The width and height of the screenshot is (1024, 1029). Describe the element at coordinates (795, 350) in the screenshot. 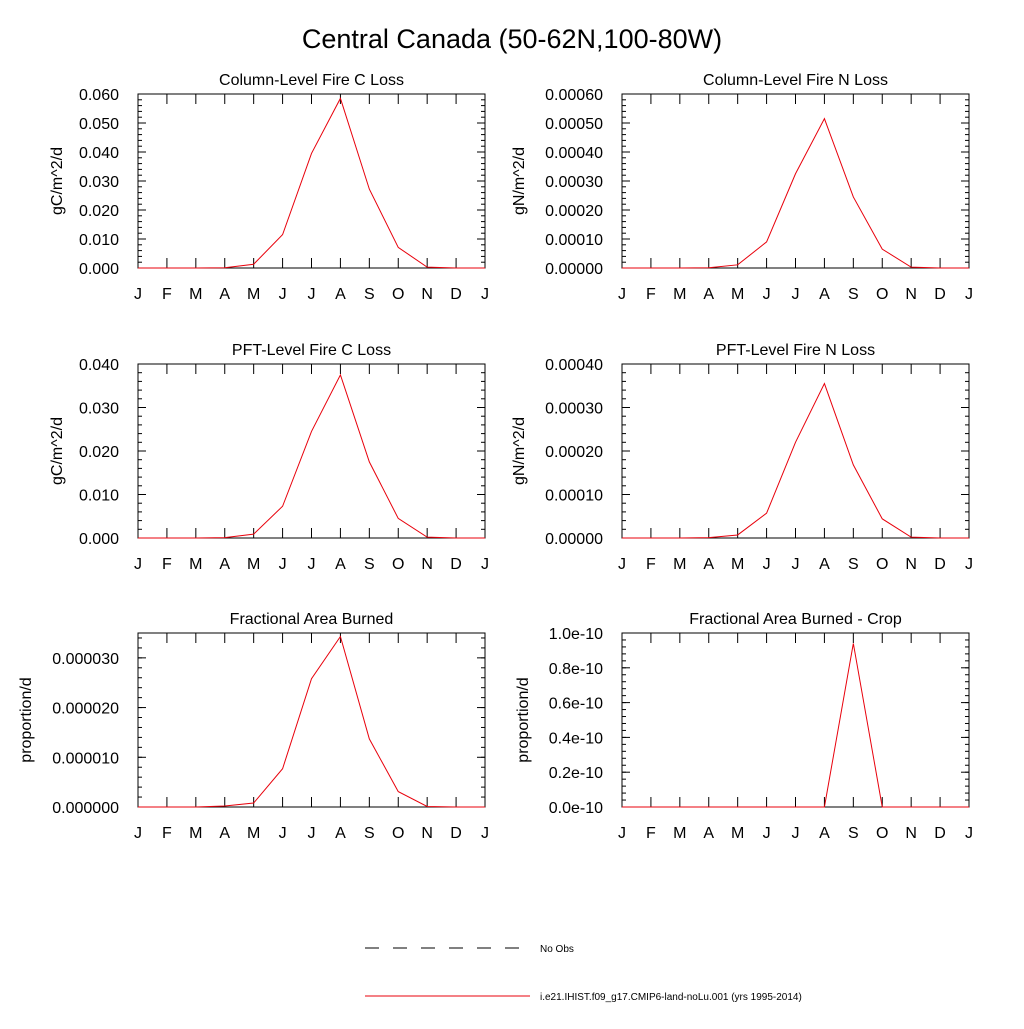

I see `panel-title: PFT-Level Fire N Loss` at that location.